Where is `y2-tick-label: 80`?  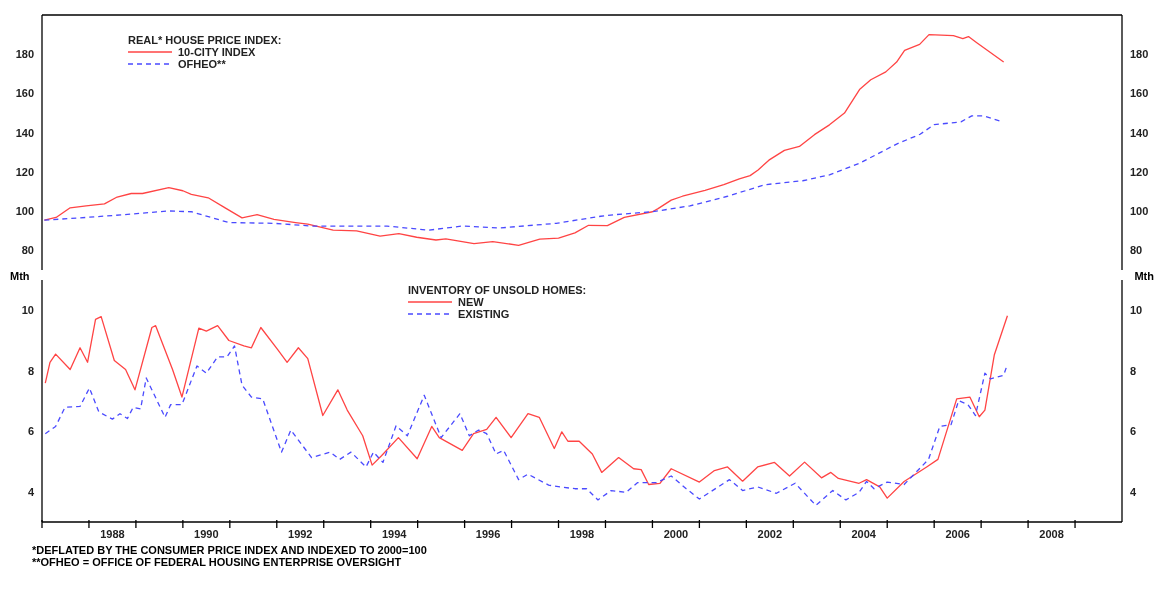 y2-tick-label: 80 is located at coordinates (1136, 250).